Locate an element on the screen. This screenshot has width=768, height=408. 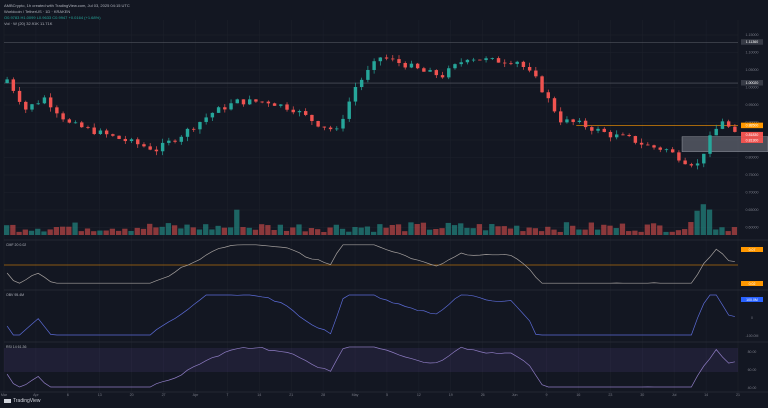
price-tick-label: 1.00000 is located at coordinates (752, 88).